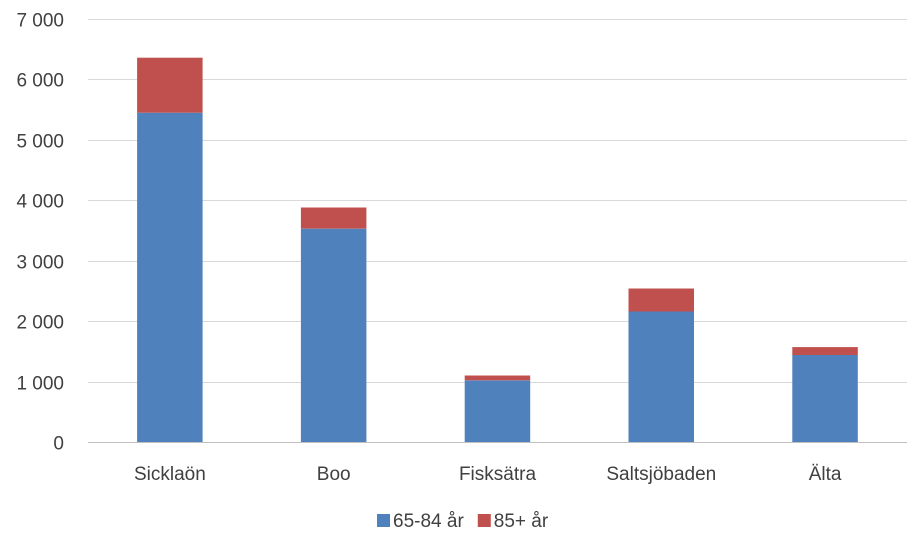  I want to click on x-tick-label: Boo, so click(334, 474).